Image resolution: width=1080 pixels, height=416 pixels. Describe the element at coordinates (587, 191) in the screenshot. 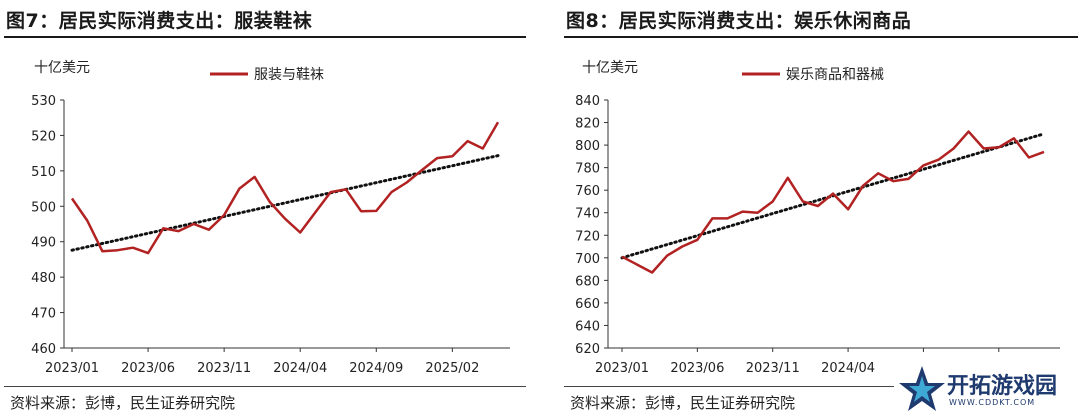

I see `y-tick-label: 760` at that location.